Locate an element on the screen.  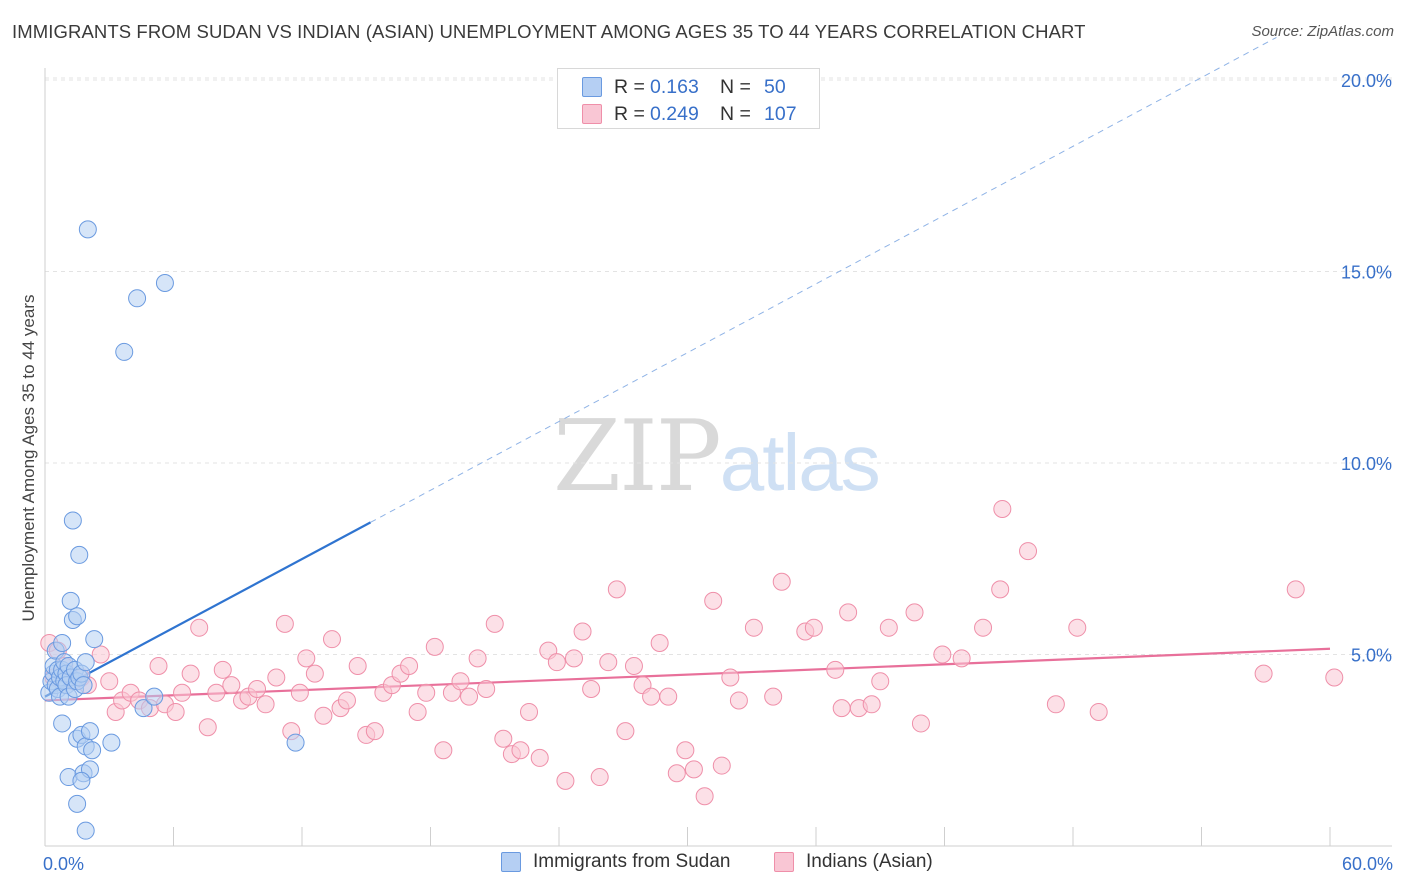
source-label: Source: ZipAtlas.com is located at coordinates (1322, 31).